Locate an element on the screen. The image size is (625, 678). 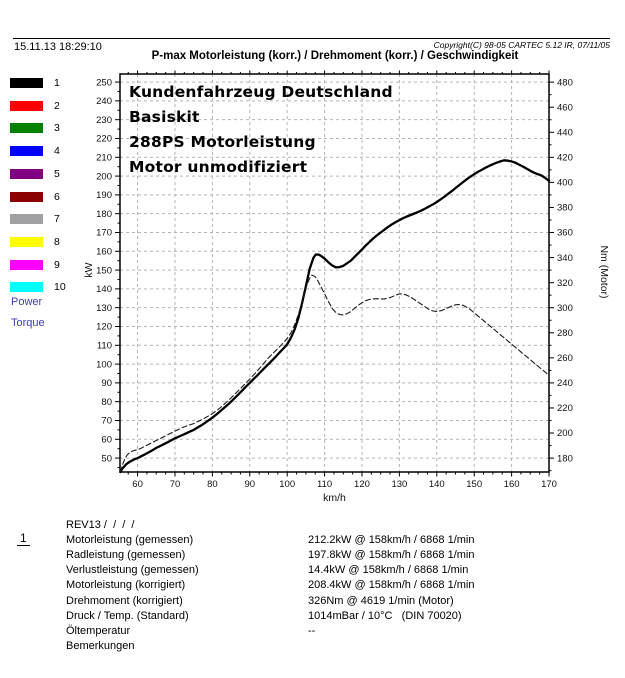
legend-number: 8 is located at coordinates (57, 241).